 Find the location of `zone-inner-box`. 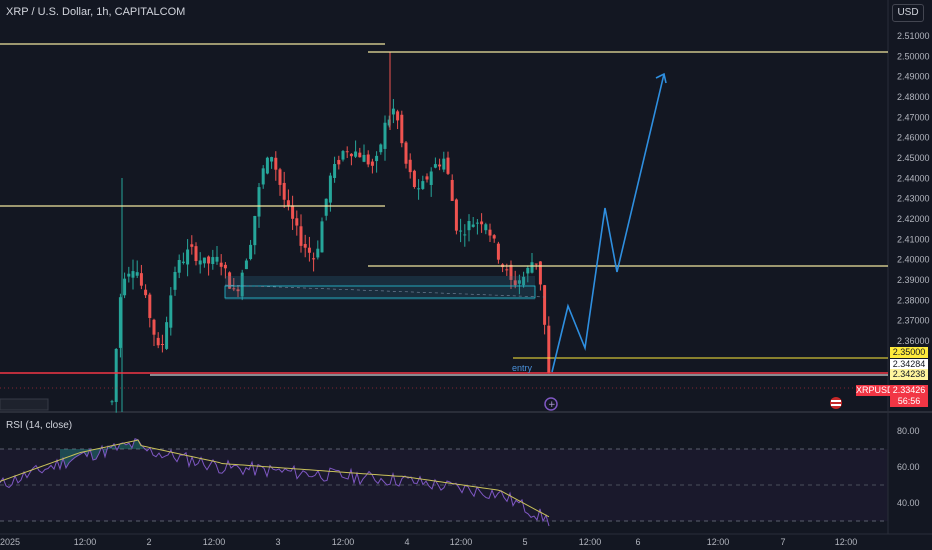

zone-inner-box is located at coordinates (380, 292).